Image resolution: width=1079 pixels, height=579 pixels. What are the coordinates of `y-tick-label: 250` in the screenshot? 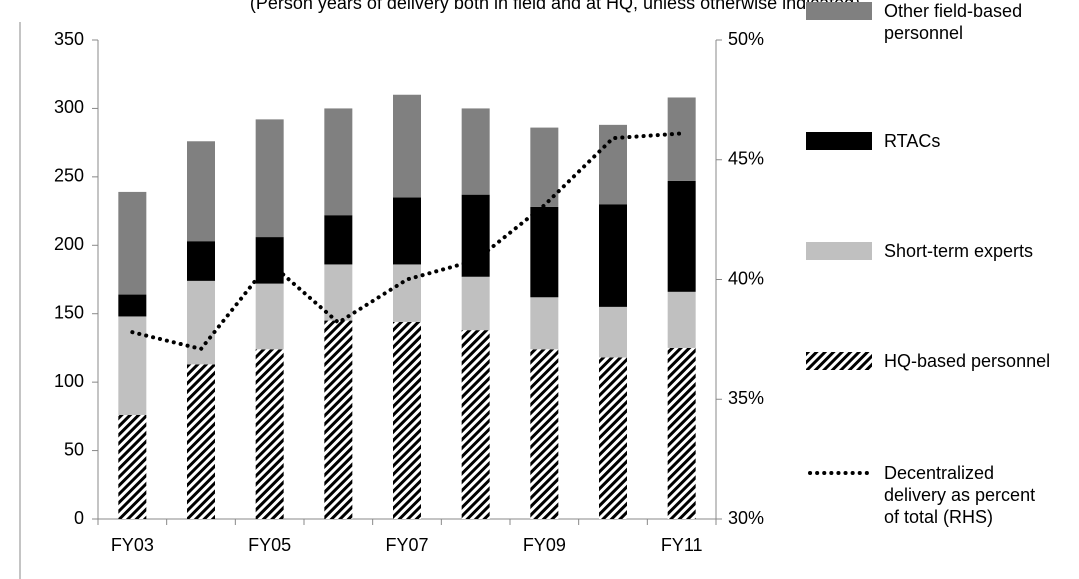 It's located at (69, 176).